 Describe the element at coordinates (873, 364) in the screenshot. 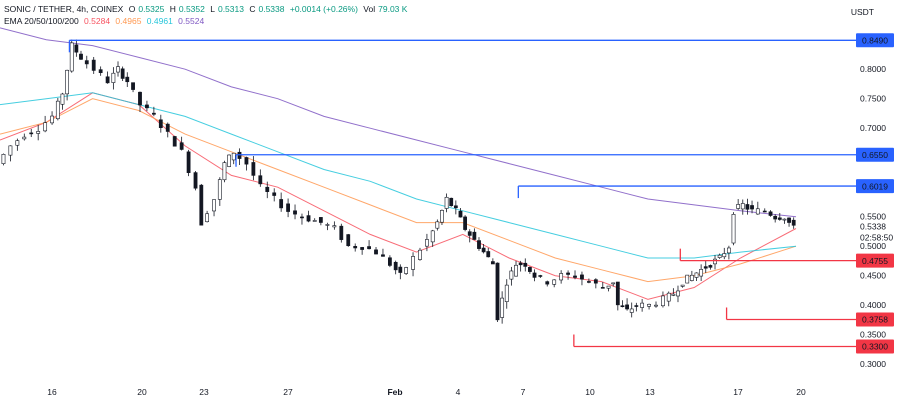

I see `y-tick-label: 0.3000` at that location.